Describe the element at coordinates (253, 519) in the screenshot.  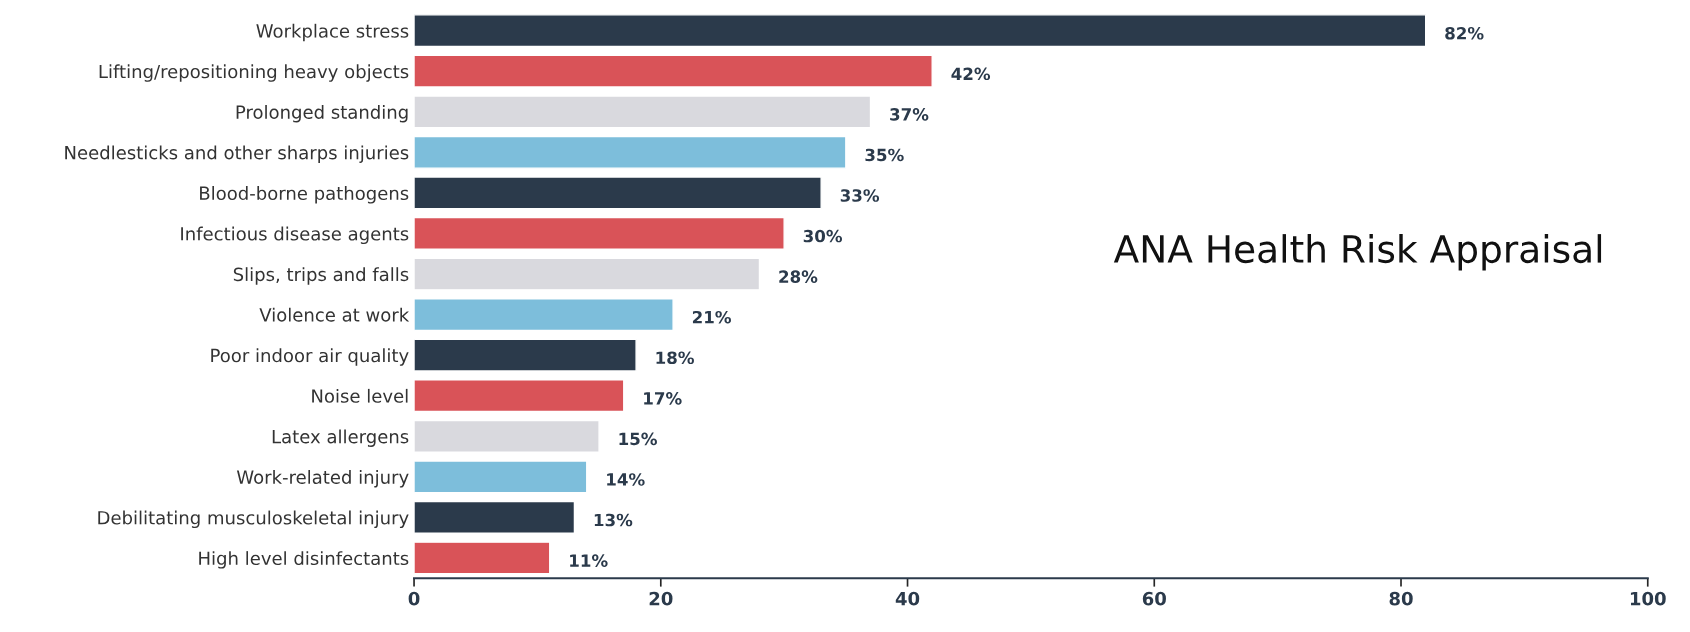
I see `y-tick-label: Debilitating musculoskeletal injury` at that location.